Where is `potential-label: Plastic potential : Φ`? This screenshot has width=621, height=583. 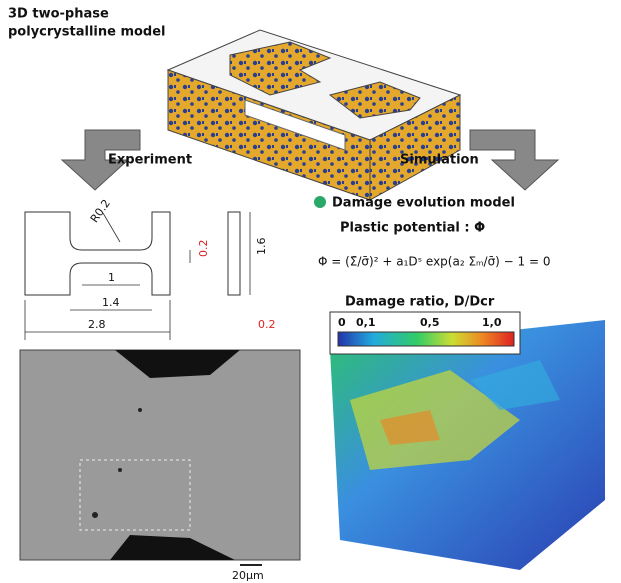
potential-label: Plastic potential : Φ is located at coordinates (412, 228).